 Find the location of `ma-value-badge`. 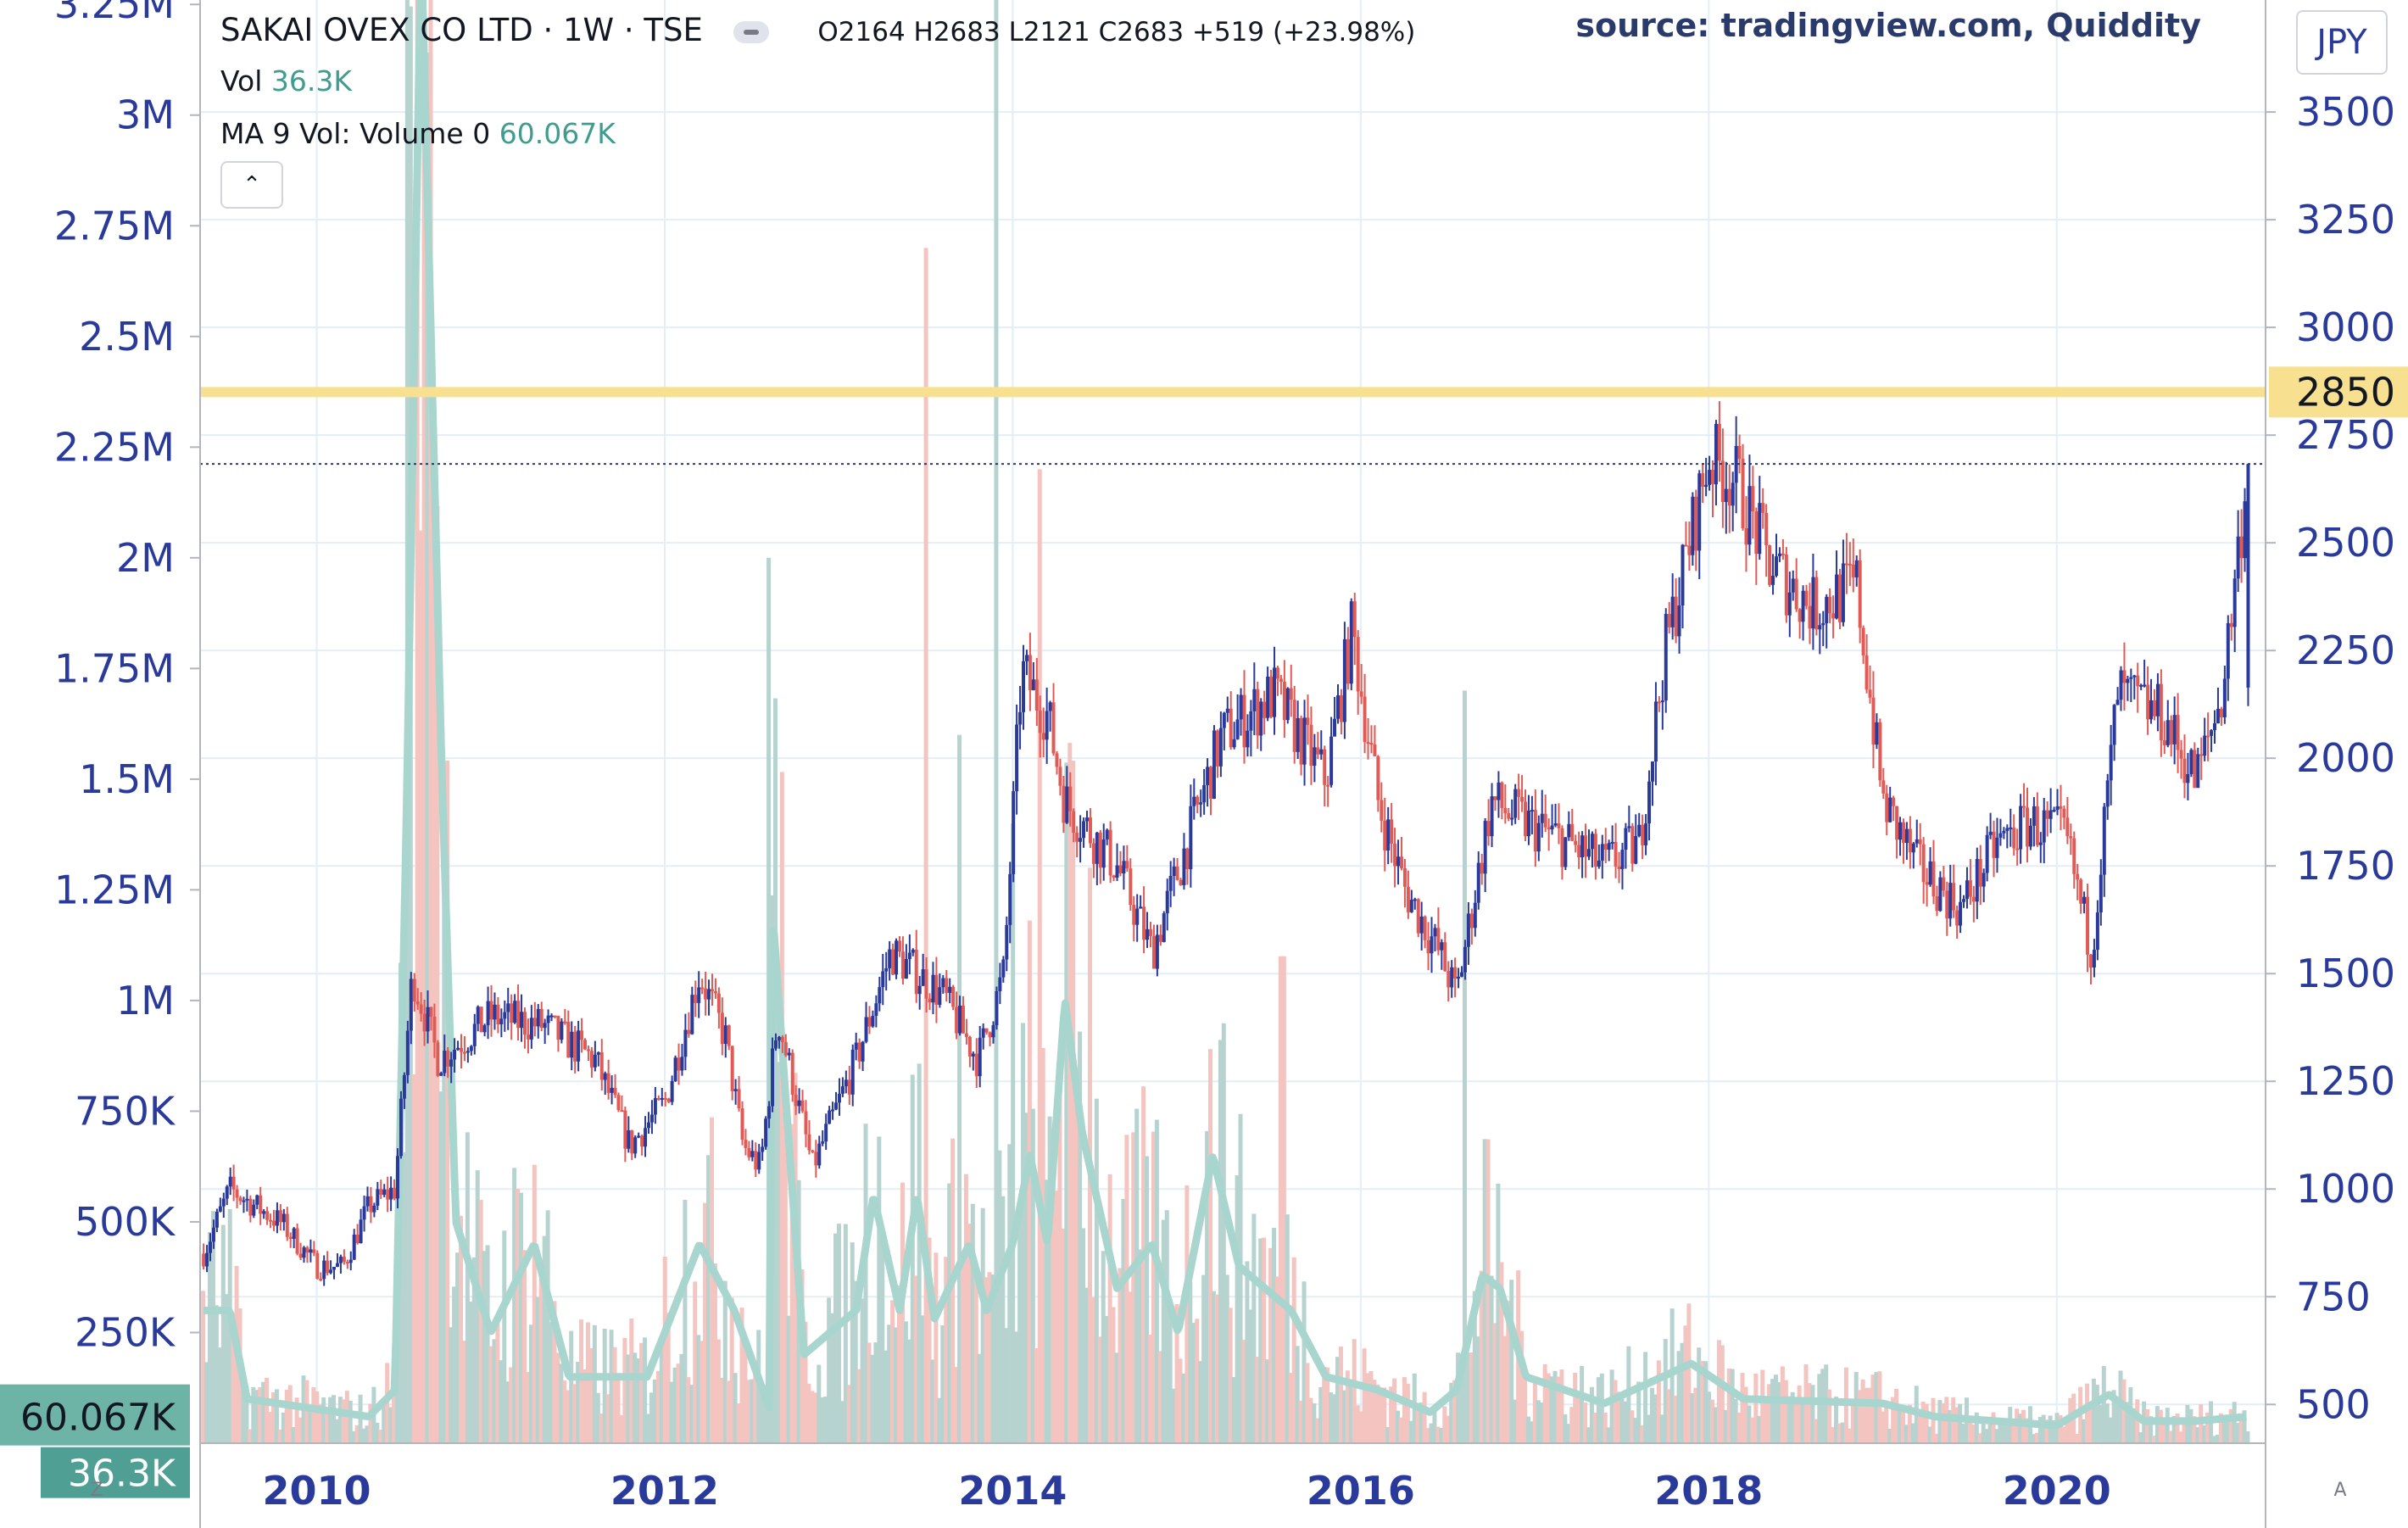

ma-value-badge is located at coordinates (95, 1415).